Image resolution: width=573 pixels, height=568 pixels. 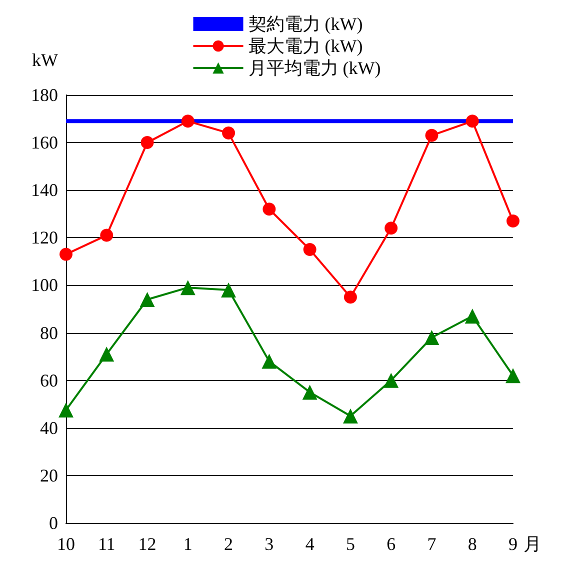 I want to click on x-tick-label: 11, so click(x=107, y=544).